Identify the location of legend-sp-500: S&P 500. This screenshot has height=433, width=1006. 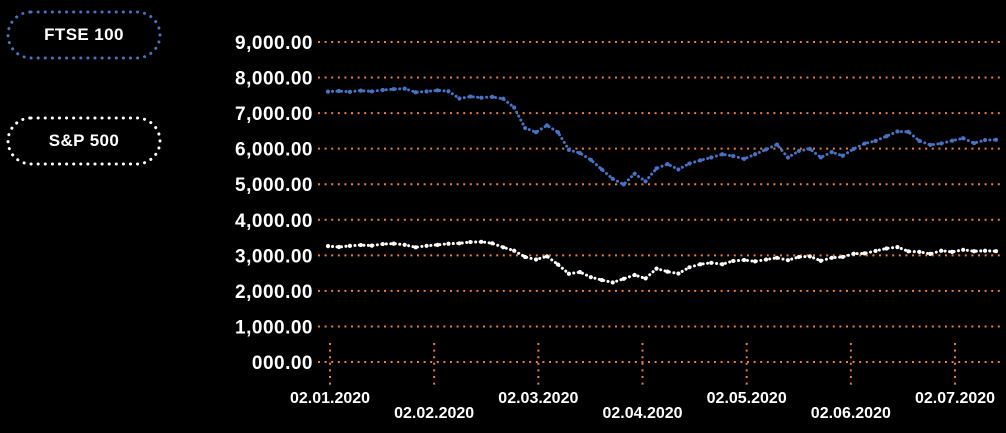
(84, 141).